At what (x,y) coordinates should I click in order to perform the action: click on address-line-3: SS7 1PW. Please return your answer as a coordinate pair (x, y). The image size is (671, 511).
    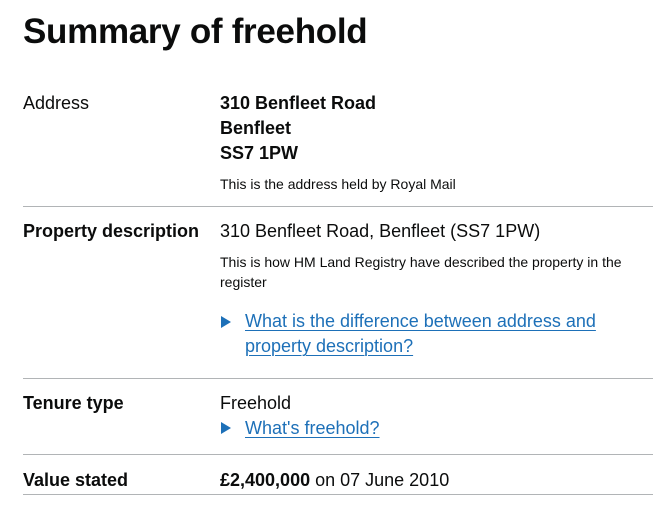
    Looking at the image, I should click on (259, 153).